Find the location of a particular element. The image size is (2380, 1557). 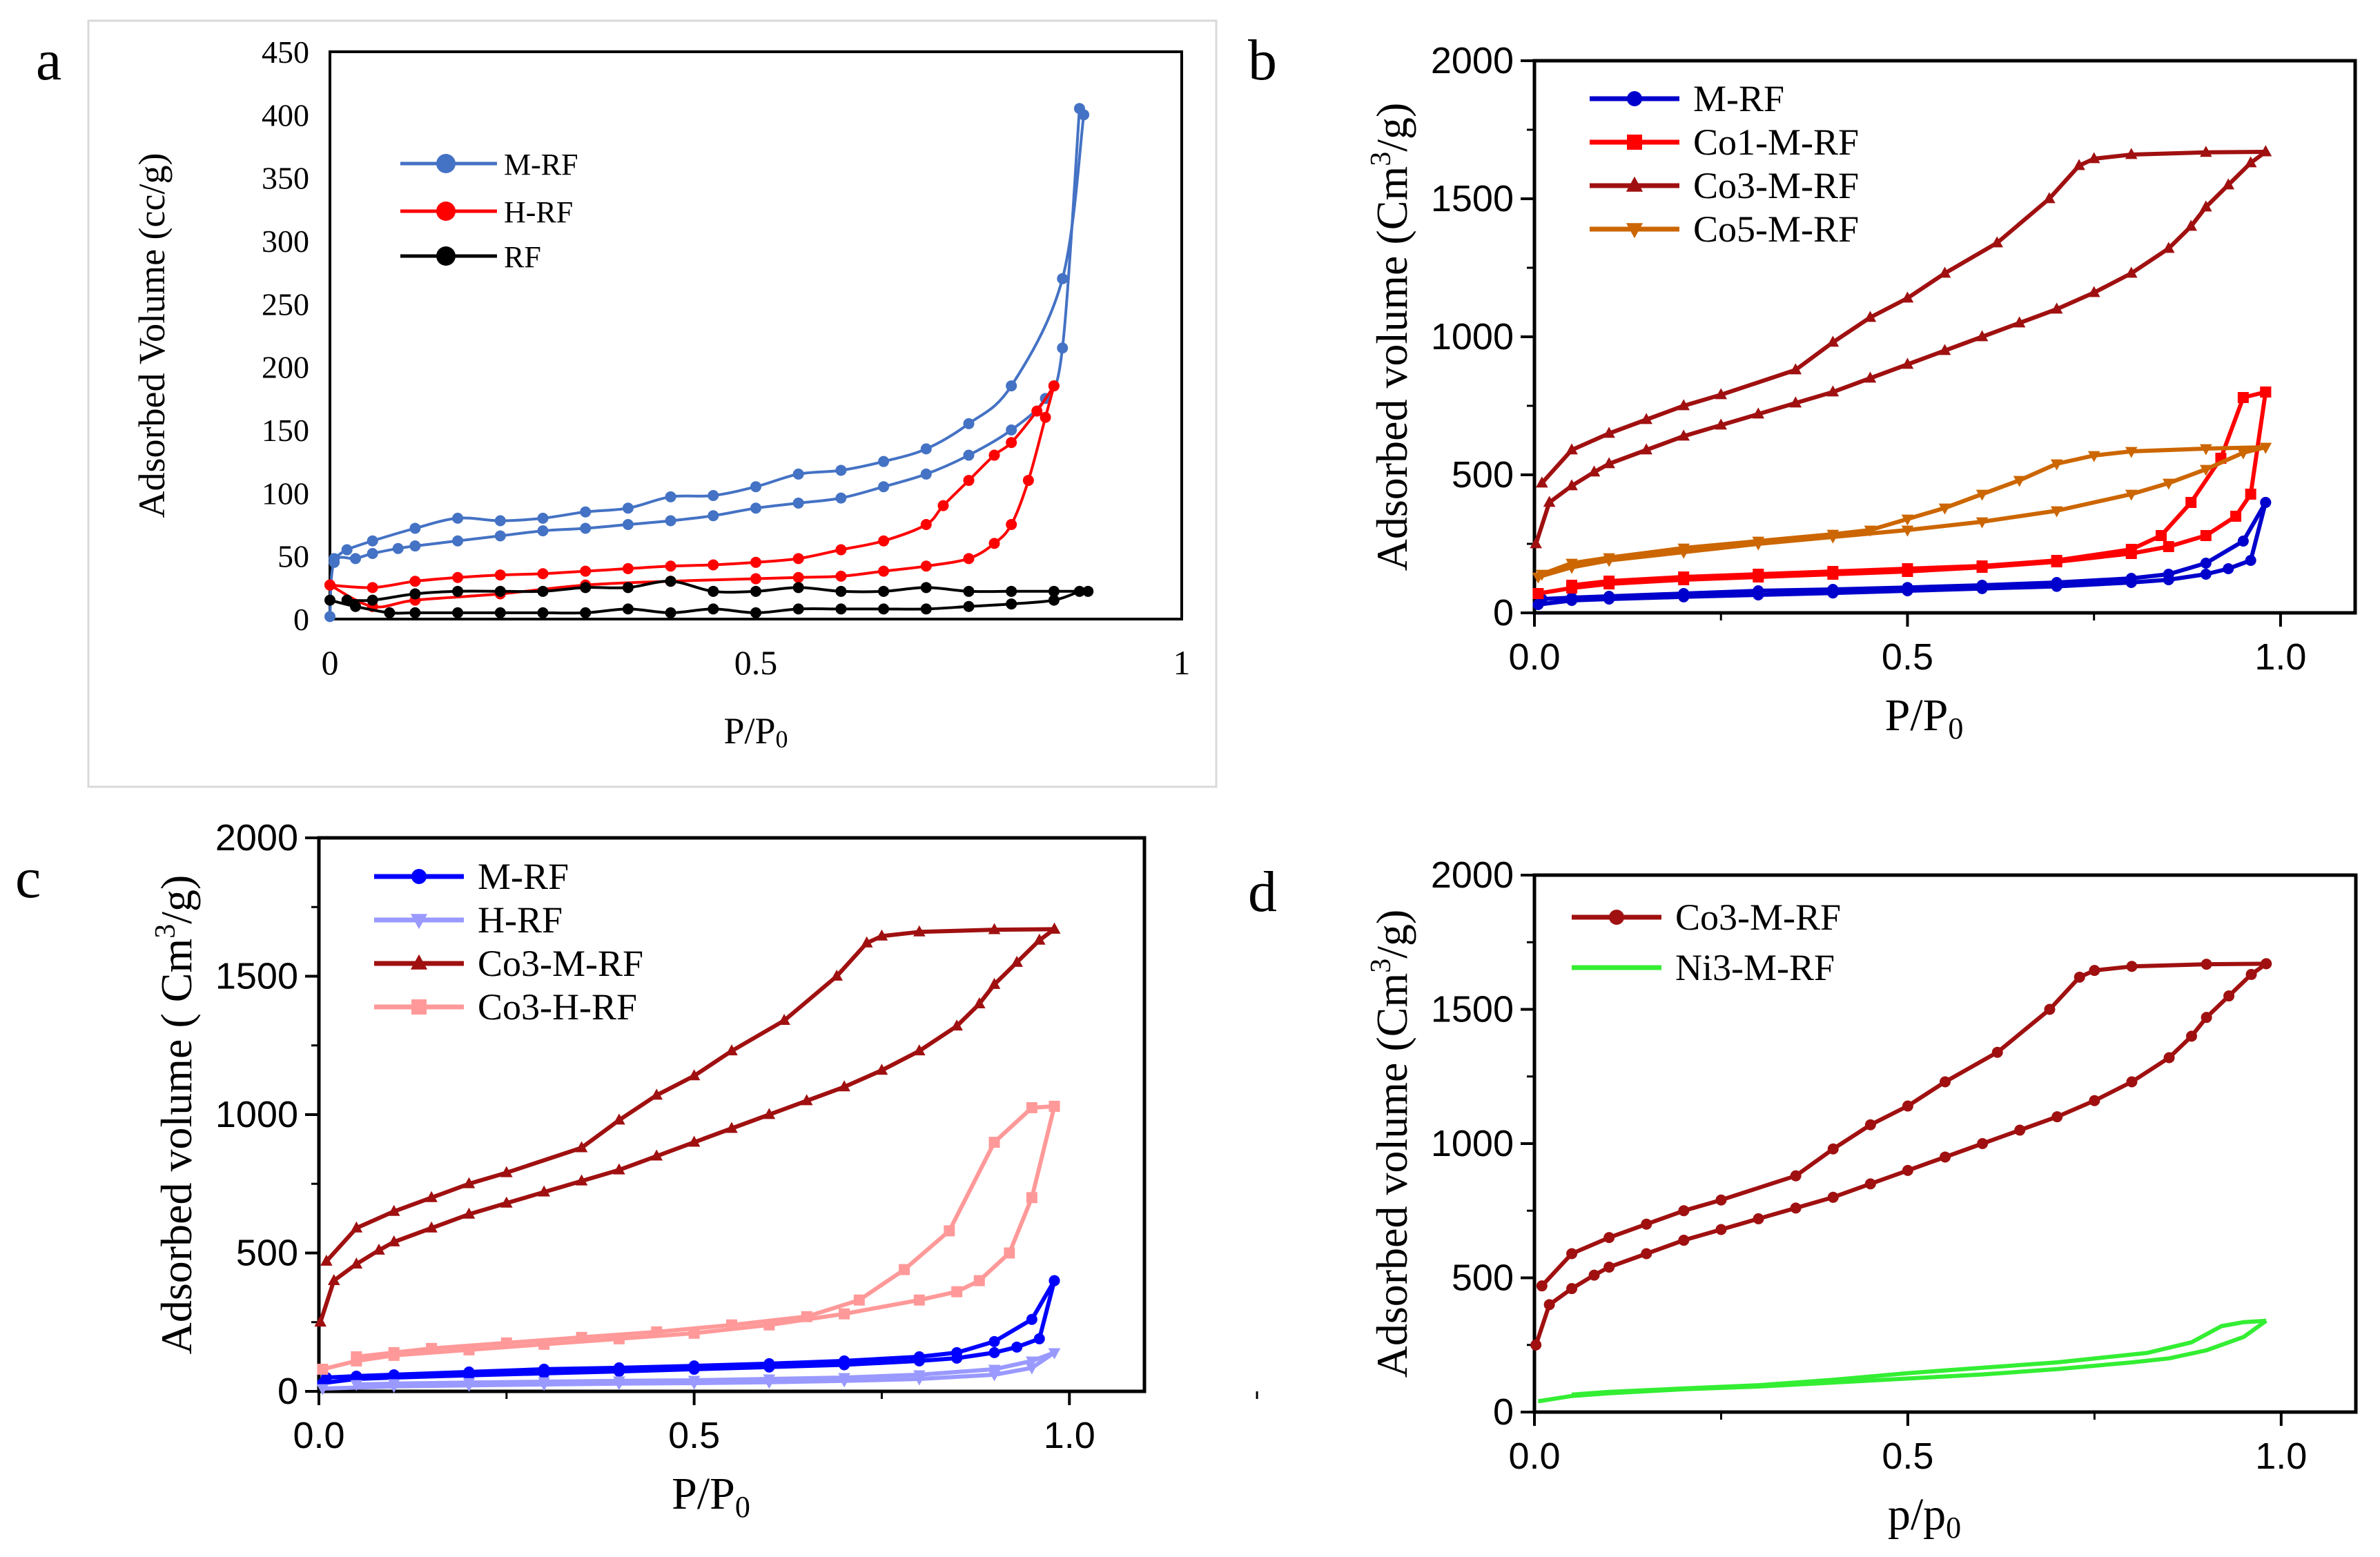

x-tick-label: 0.0 is located at coordinates (318, 1435).